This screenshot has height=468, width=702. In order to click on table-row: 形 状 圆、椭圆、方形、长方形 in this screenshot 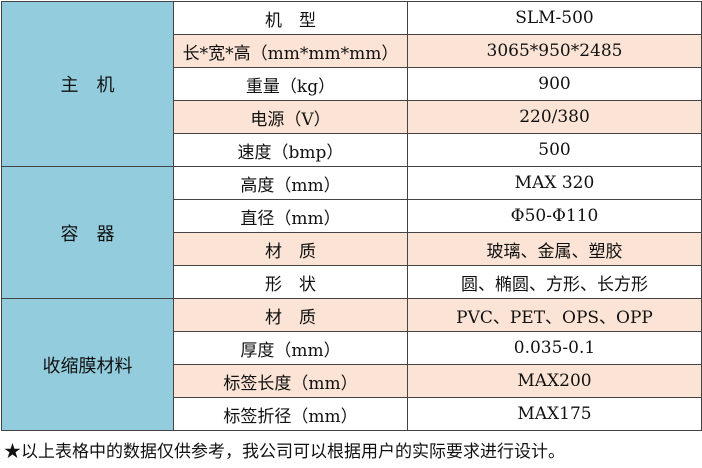, I will do `click(352, 282)`.